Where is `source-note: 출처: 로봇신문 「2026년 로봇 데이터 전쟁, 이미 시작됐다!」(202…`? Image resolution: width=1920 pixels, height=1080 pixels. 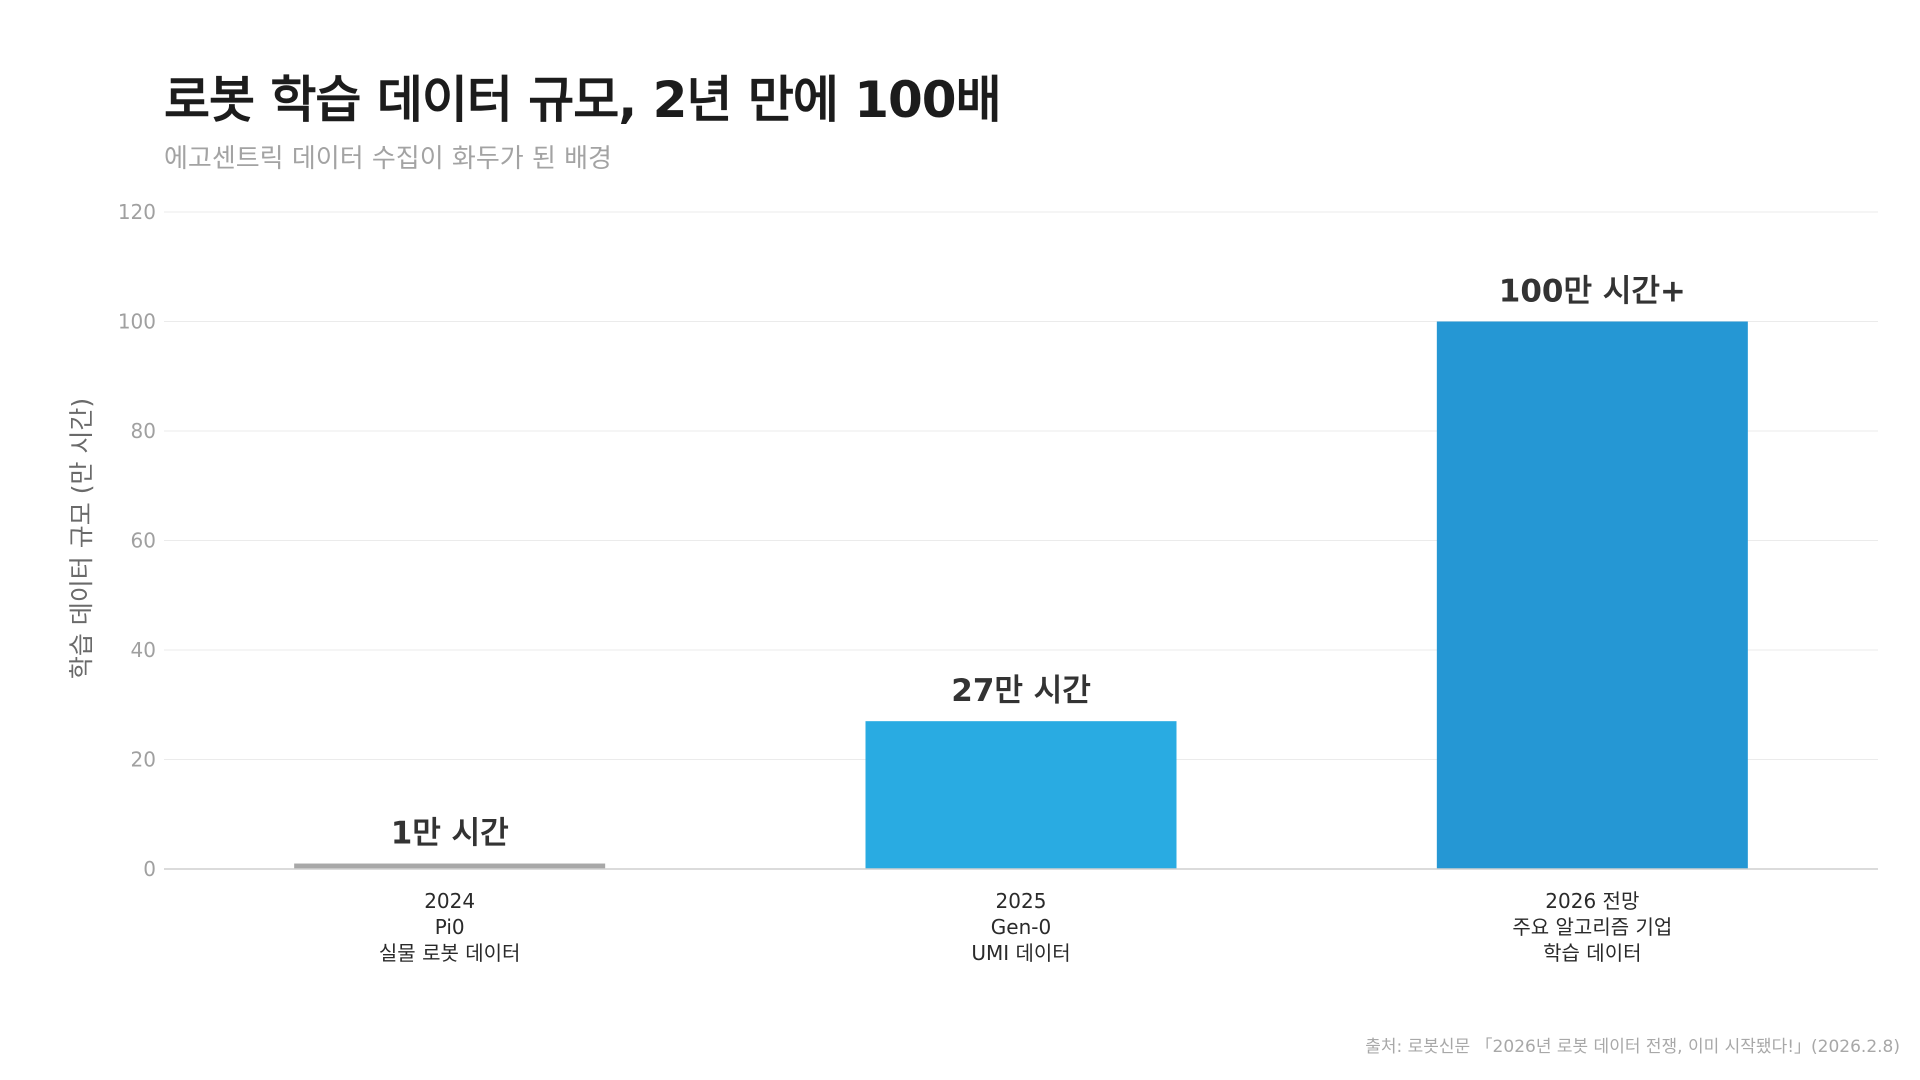 source-note: 출처: 로봇신문 「2026년 로봇 데이터 전쟁, 이미 시작됐다!」(202… is located at coordinates (1632, 1047).